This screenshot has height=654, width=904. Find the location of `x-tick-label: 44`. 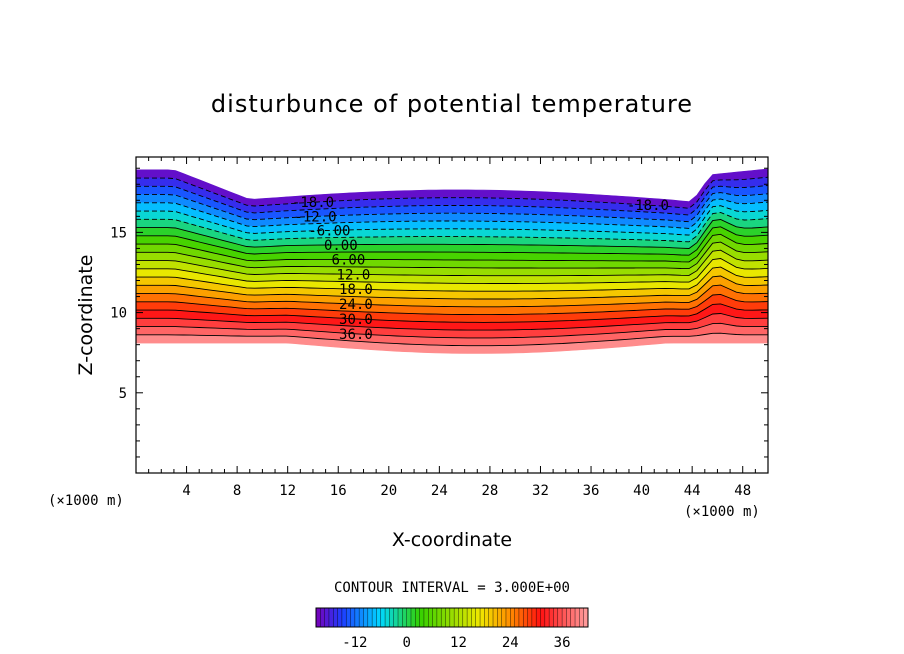

x-tick-label: 44 is located at coordinates (692, 491).